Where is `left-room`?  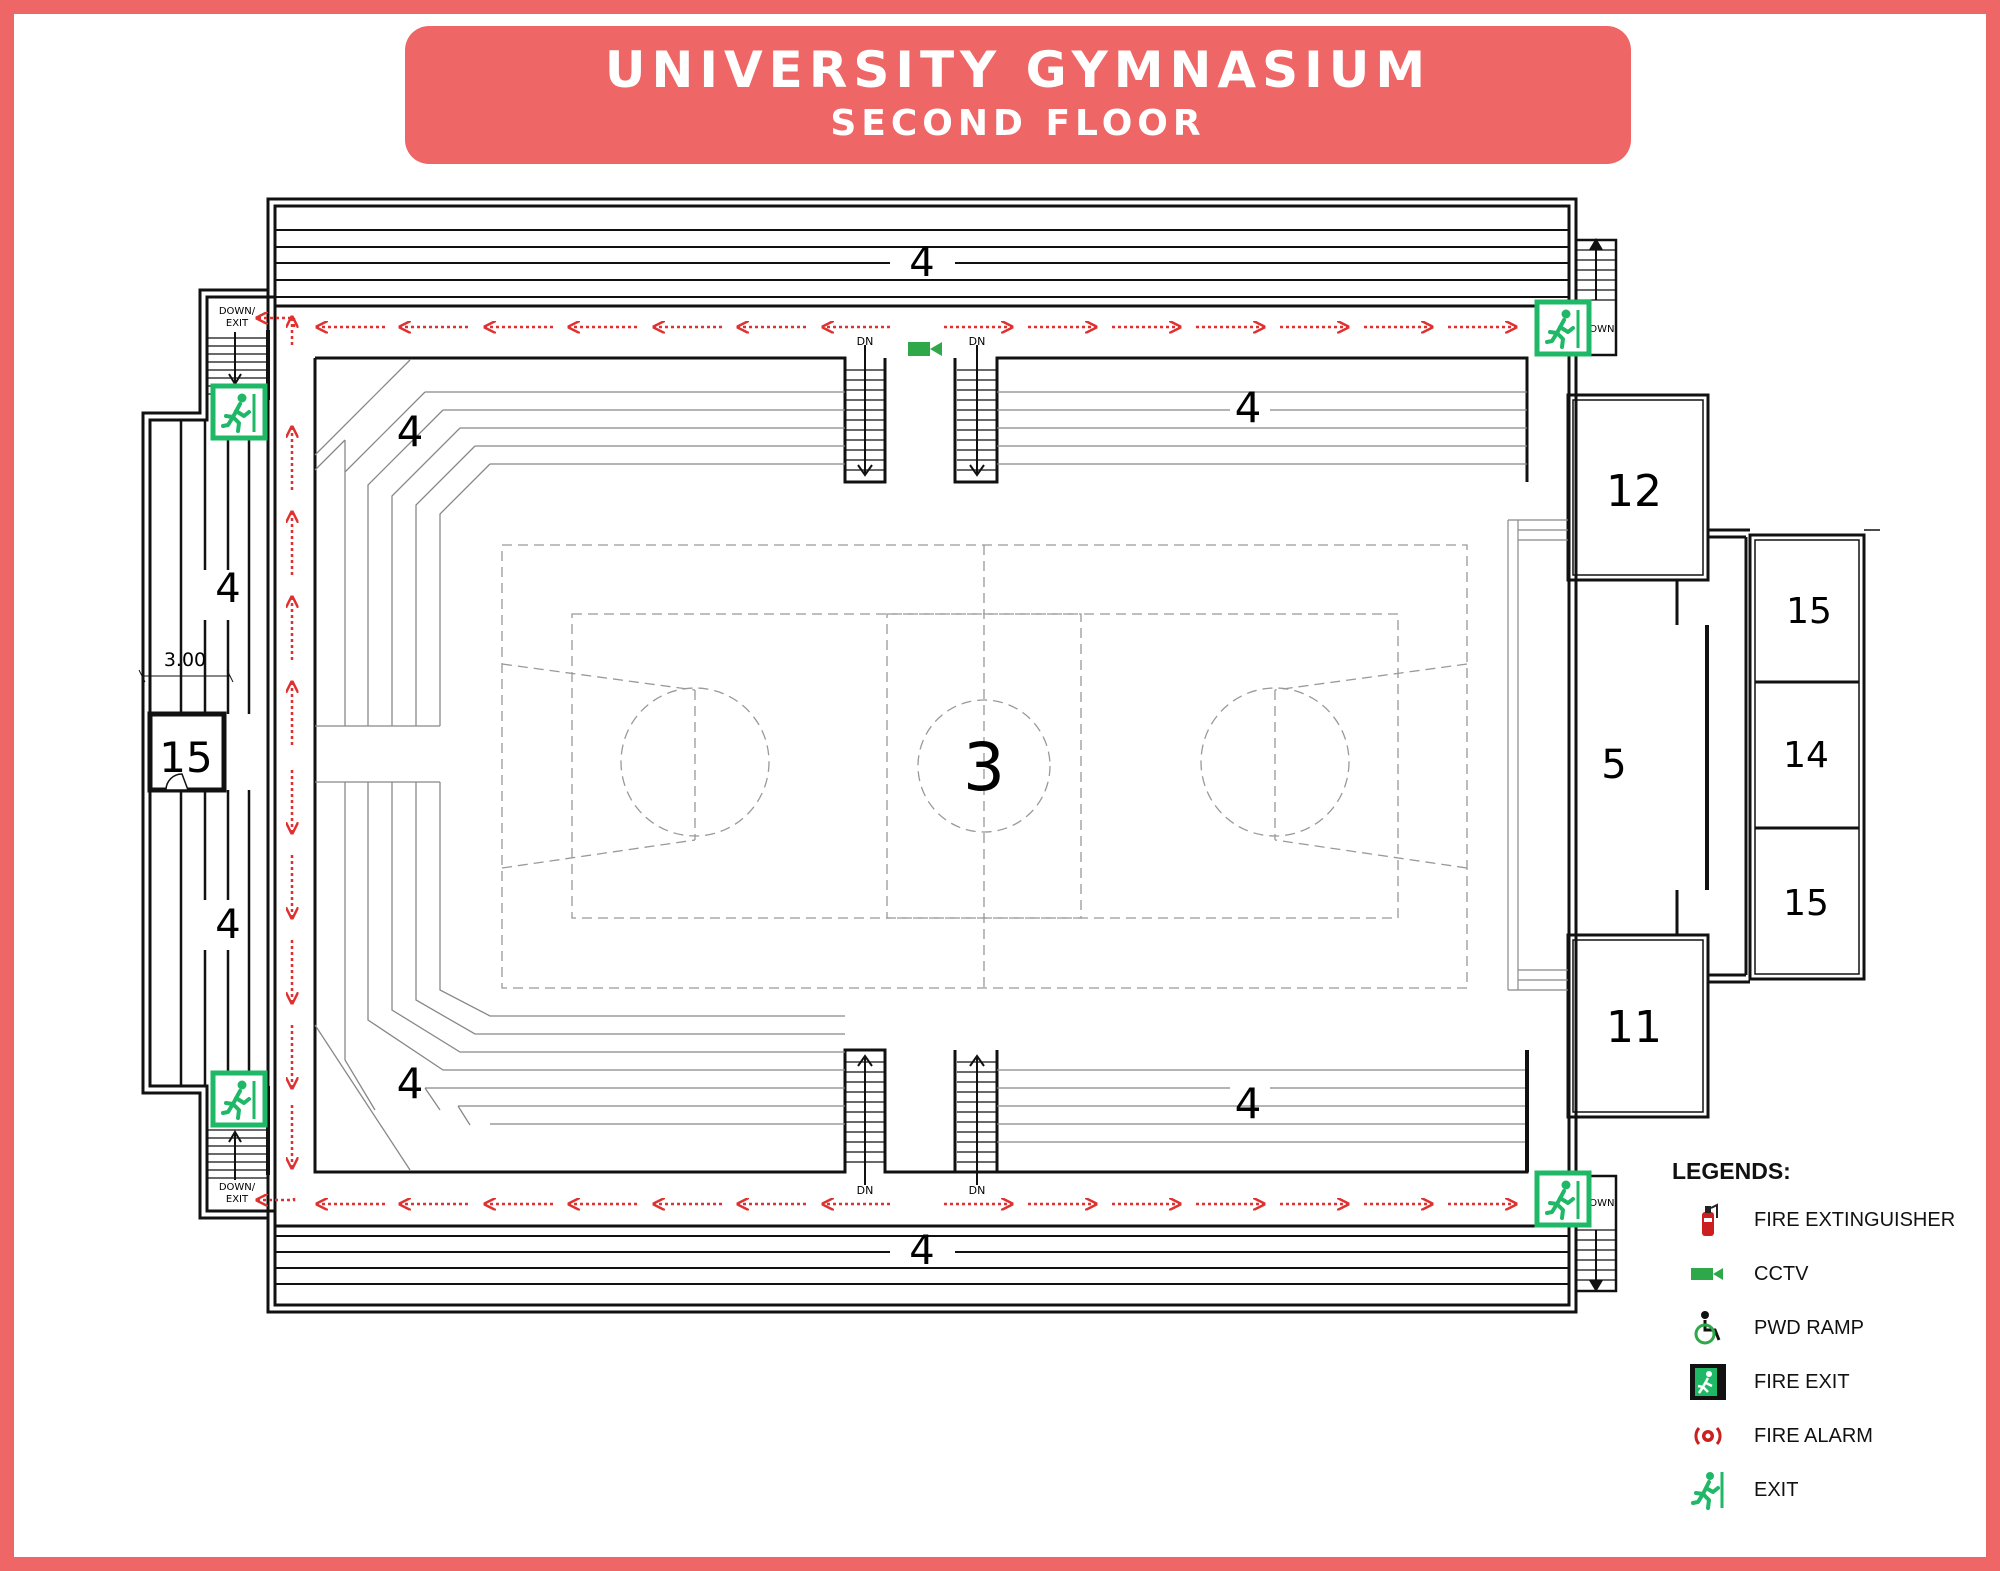 left-room is located at coordinates (187, 752).